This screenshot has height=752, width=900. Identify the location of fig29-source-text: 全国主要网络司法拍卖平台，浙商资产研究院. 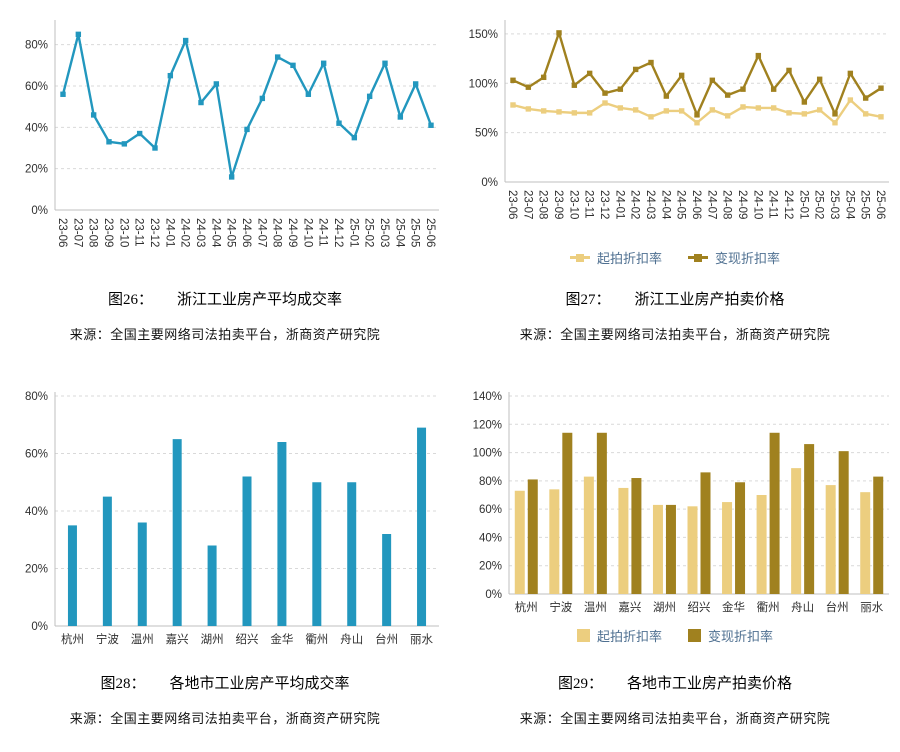
(695, 718).